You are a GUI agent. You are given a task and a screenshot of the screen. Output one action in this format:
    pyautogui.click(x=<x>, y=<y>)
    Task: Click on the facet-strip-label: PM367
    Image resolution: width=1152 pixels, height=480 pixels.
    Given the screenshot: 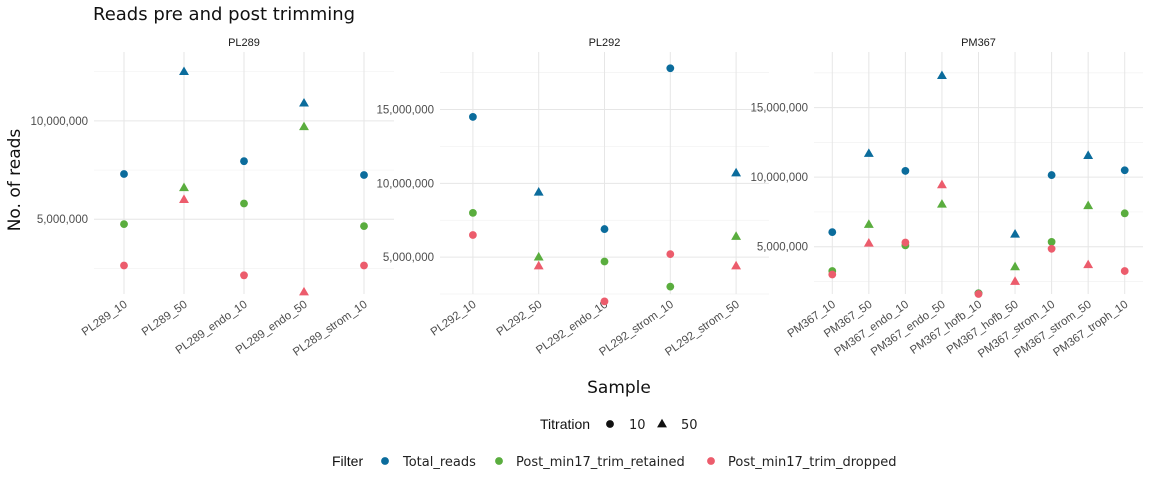 What is the action you would take?
    pyautogui.click(x=978, y=43)
    